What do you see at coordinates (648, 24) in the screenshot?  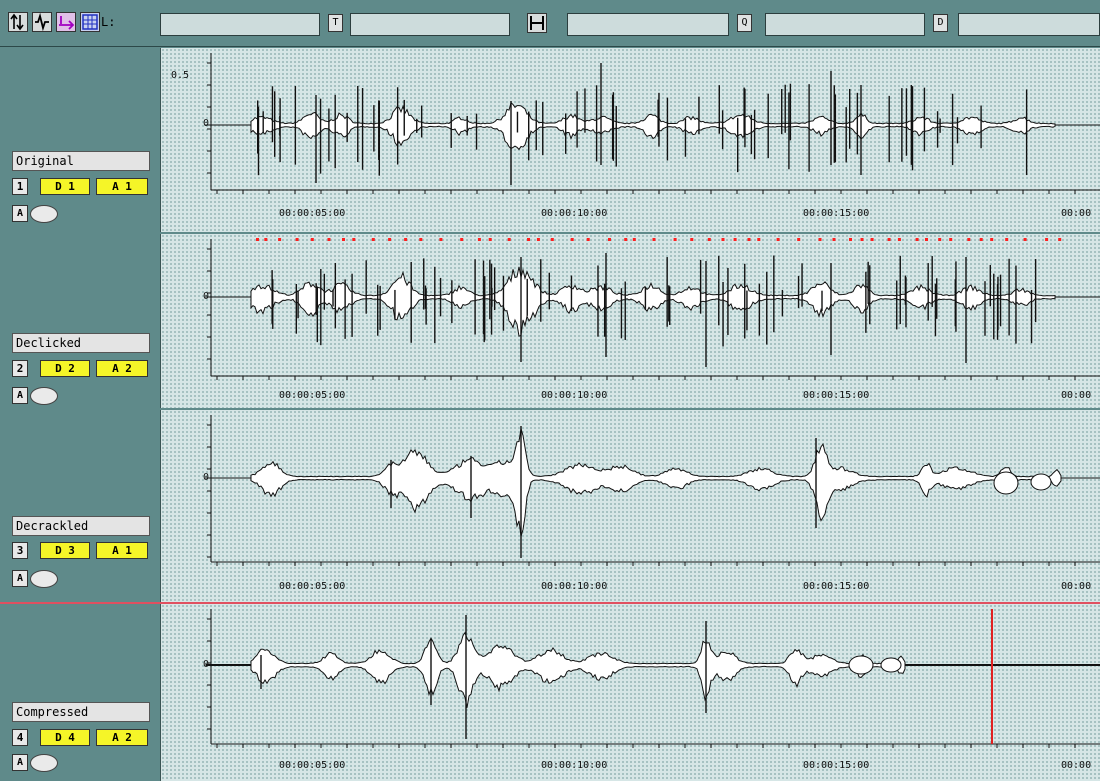 I see `field-h-input` at bounding box center [648, 24].